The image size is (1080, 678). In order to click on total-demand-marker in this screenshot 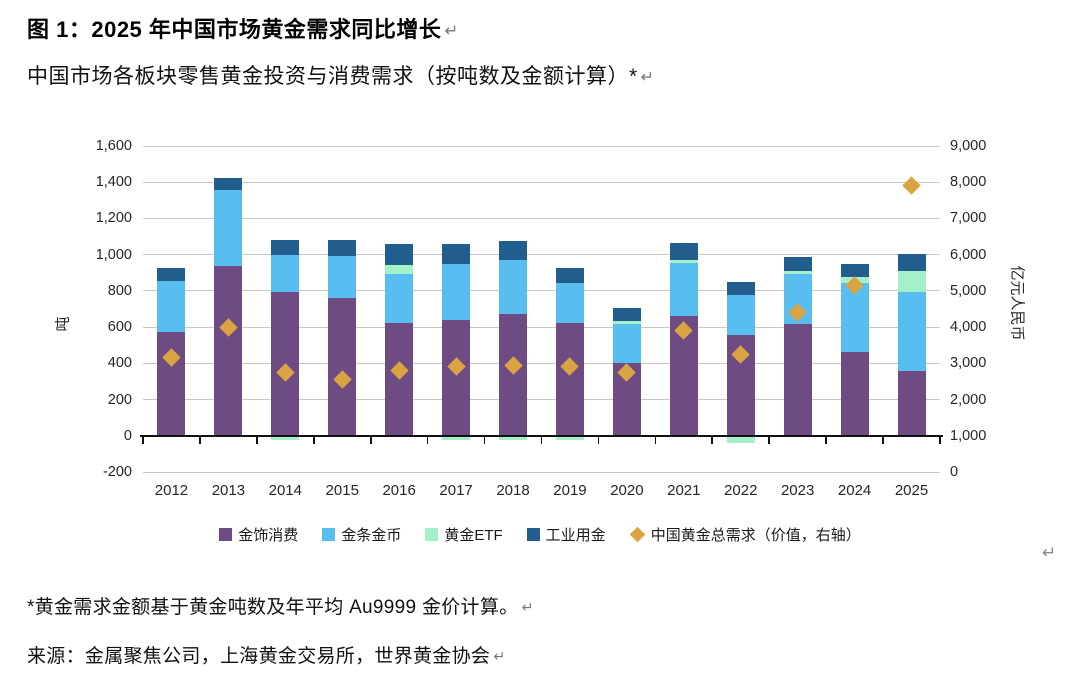, I will do `click(911, 186)`.